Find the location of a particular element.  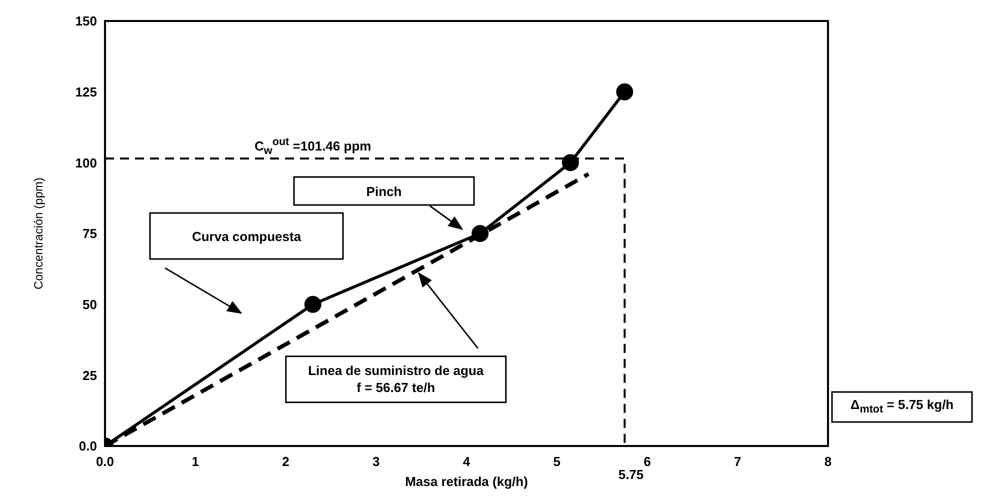

y-axis-title: Concentración (ppm) is located at coordinates (38, 233).